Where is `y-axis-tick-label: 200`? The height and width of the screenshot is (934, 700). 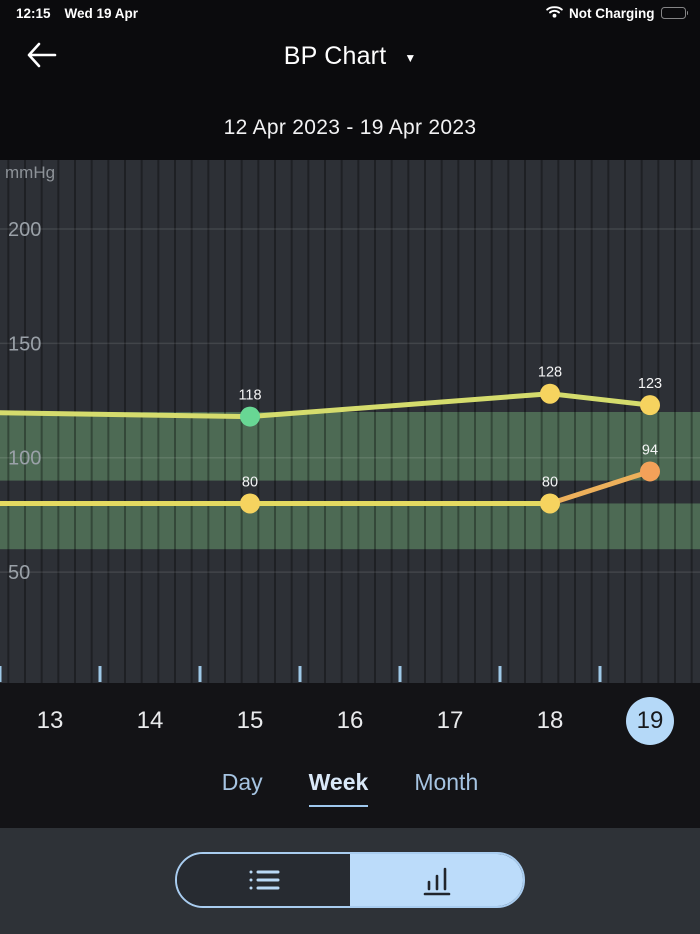
y-axis-tick-label: 200 is located at coordinates (24, 230).